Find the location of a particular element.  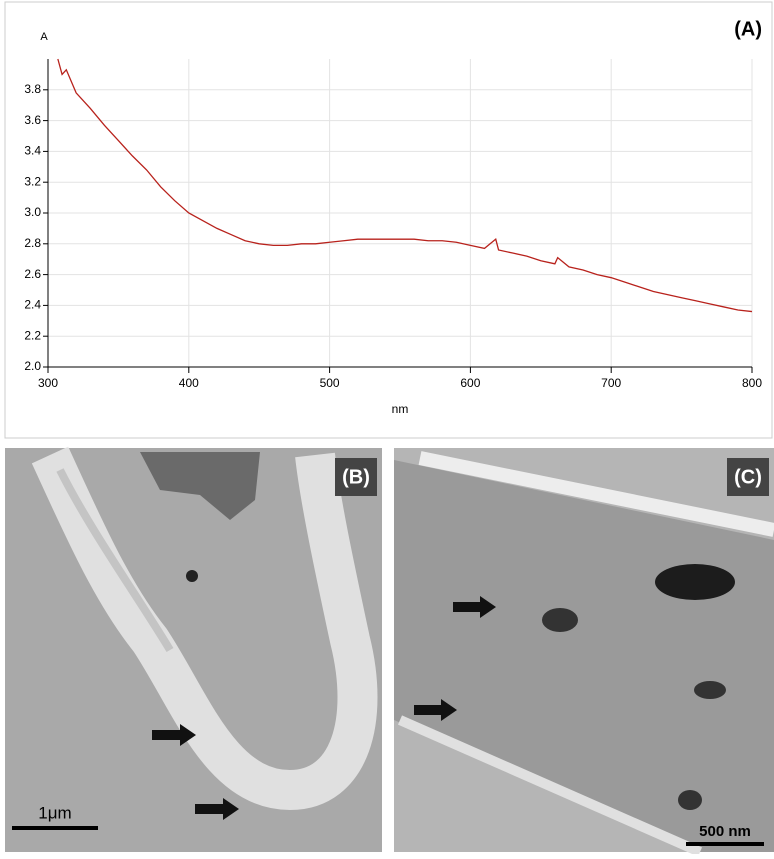

x-tick-label: 300 is located at coordinates (48, 383).